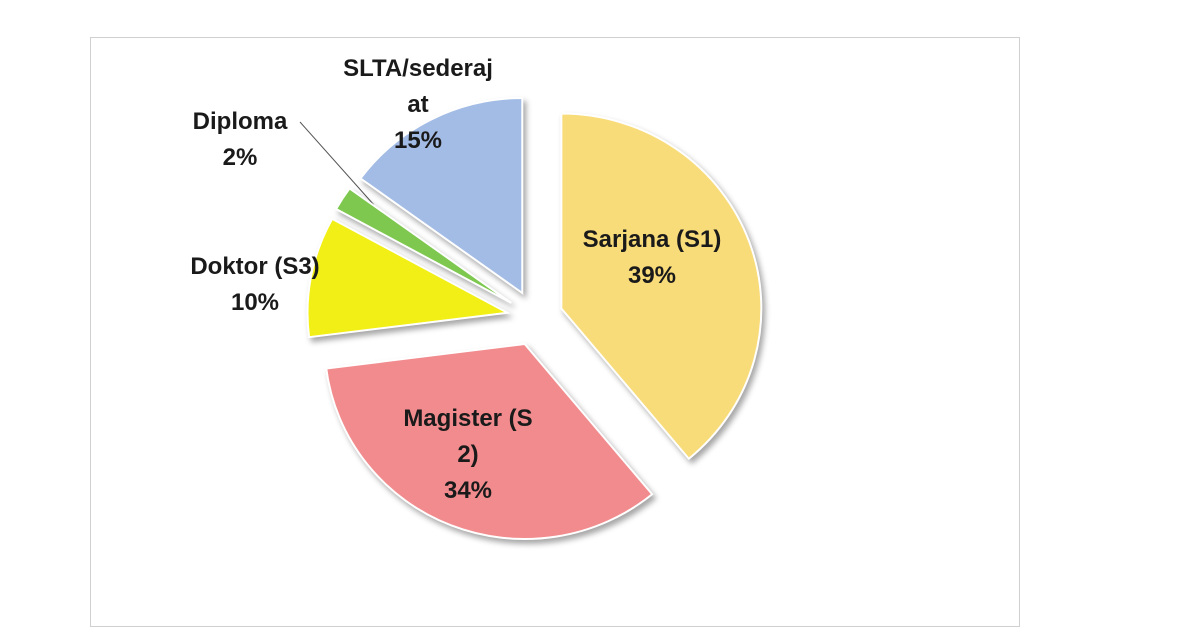 The height and width of the screenshot is (627, 1198). I want to click on value-label: 2%, so click(240, 157).